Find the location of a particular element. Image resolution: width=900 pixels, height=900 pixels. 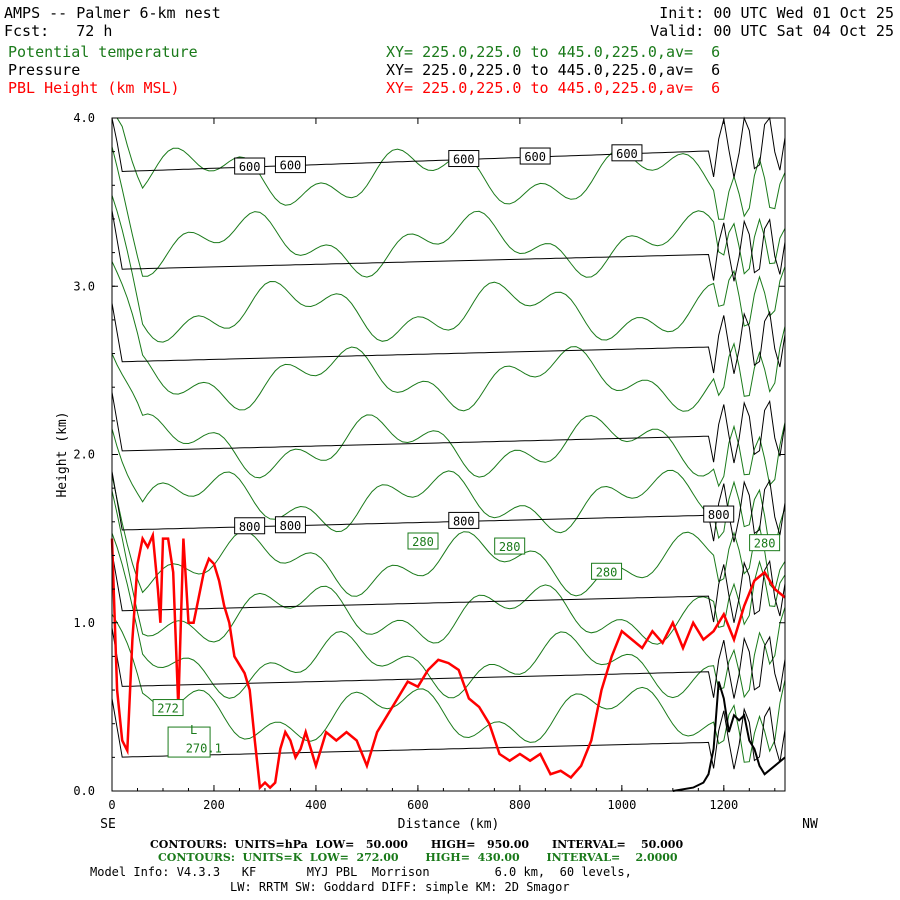

low-center-box is located at coordinates (189, 742).